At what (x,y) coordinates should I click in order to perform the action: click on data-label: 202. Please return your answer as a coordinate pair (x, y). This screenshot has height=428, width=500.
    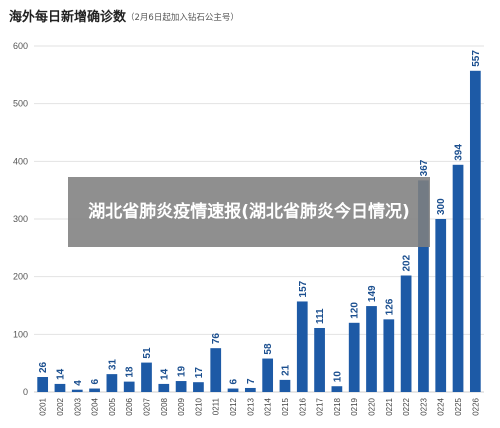
    Looking at the image, I should click on (407, 262).